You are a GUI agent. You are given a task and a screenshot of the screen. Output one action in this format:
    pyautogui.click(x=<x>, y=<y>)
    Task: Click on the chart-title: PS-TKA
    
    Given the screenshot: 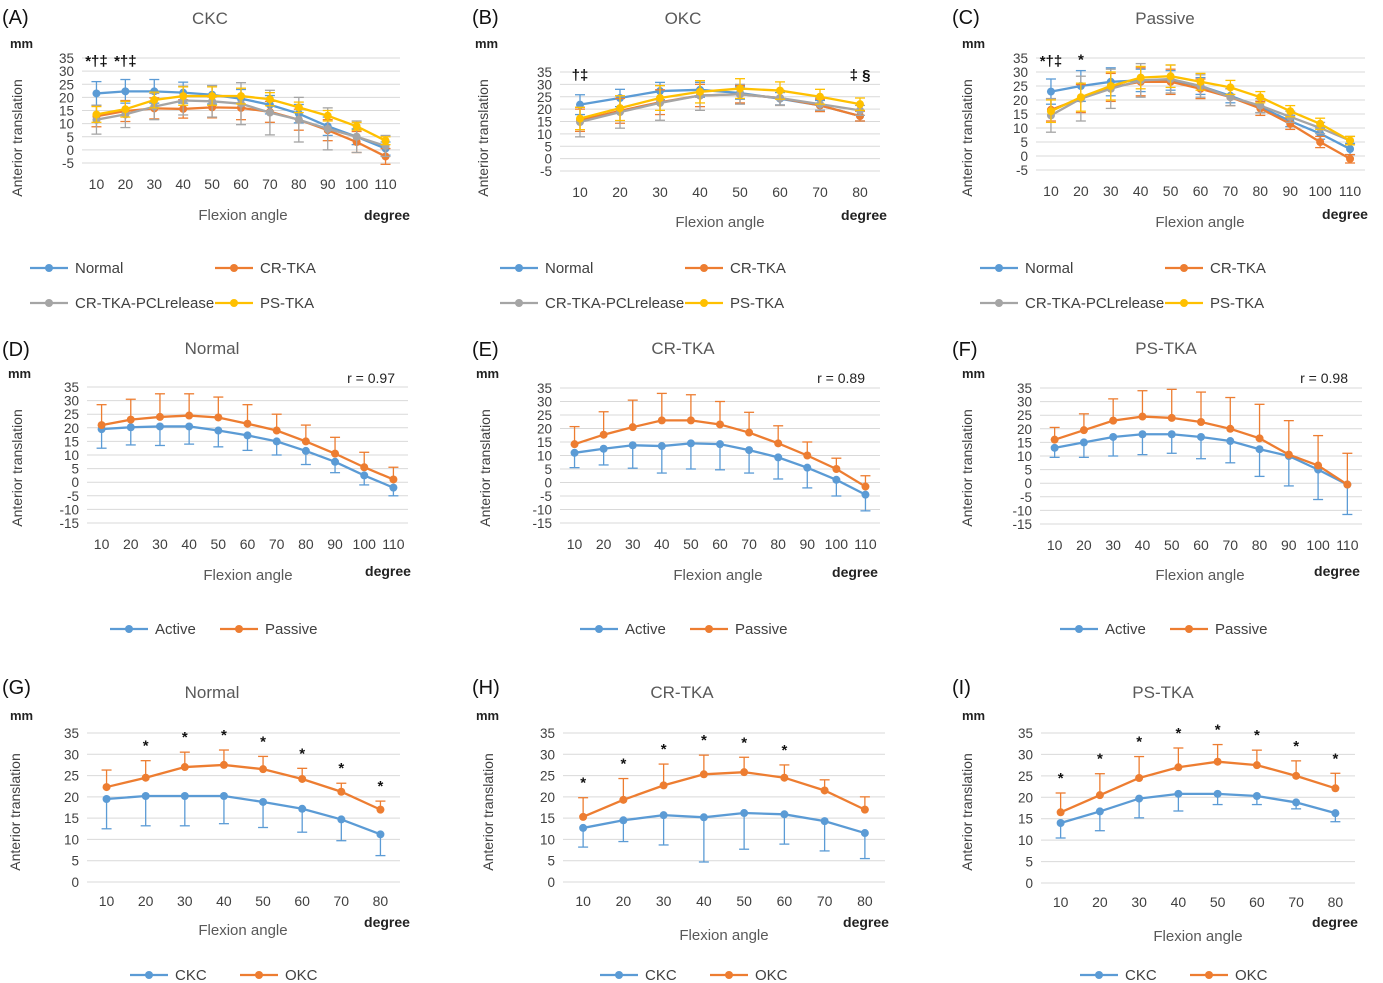 What is the action you would take?
    pyautogui.click(x=1163, y=692)
    